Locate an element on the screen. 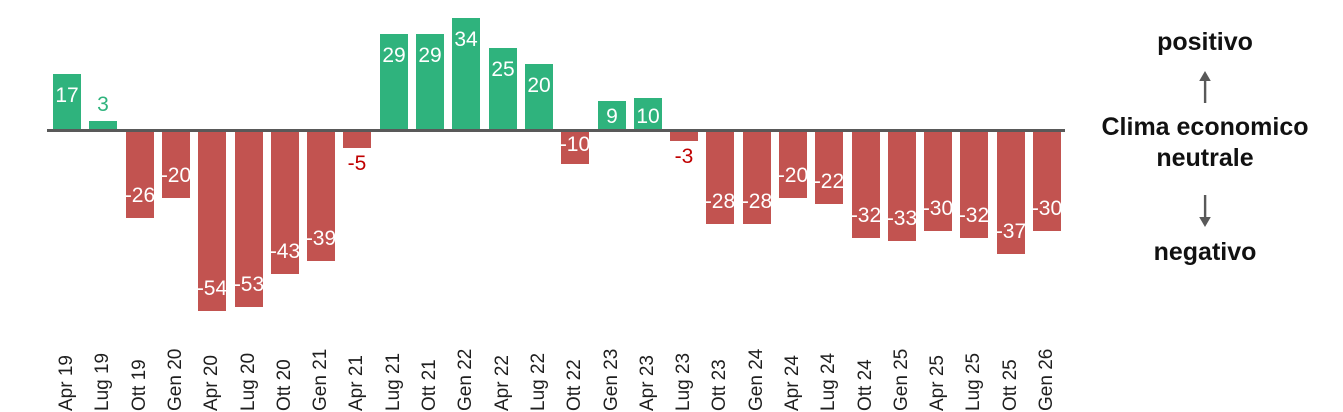  bar-value-label: 9 is located at coordinates (612, 116).